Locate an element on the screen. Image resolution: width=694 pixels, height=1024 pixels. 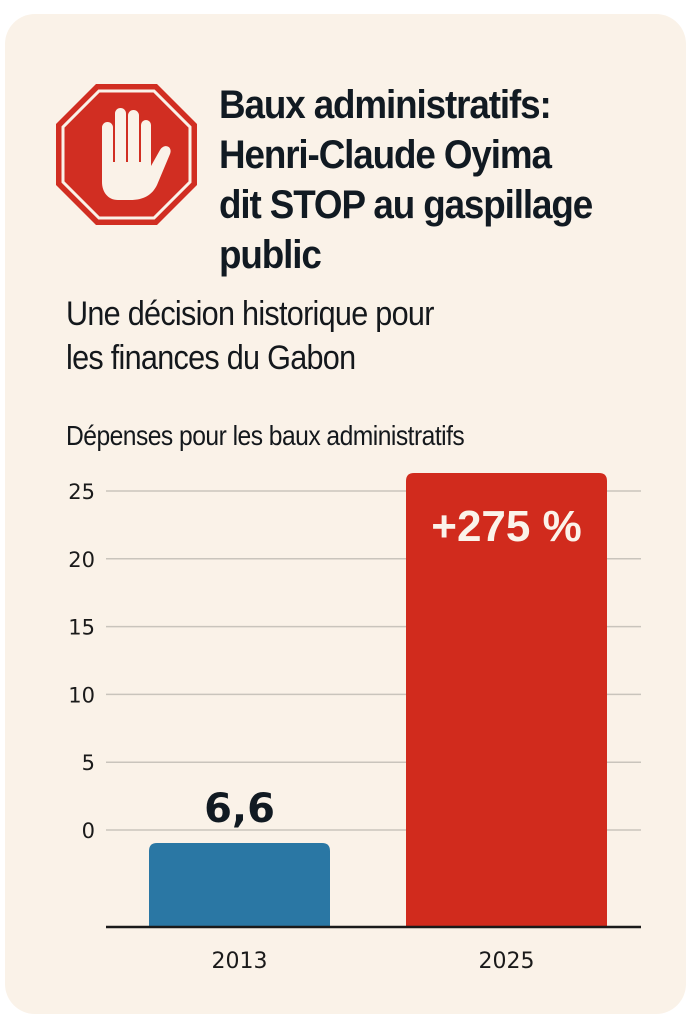
y-tick-label: 25 is located at coordinates (81, 492).